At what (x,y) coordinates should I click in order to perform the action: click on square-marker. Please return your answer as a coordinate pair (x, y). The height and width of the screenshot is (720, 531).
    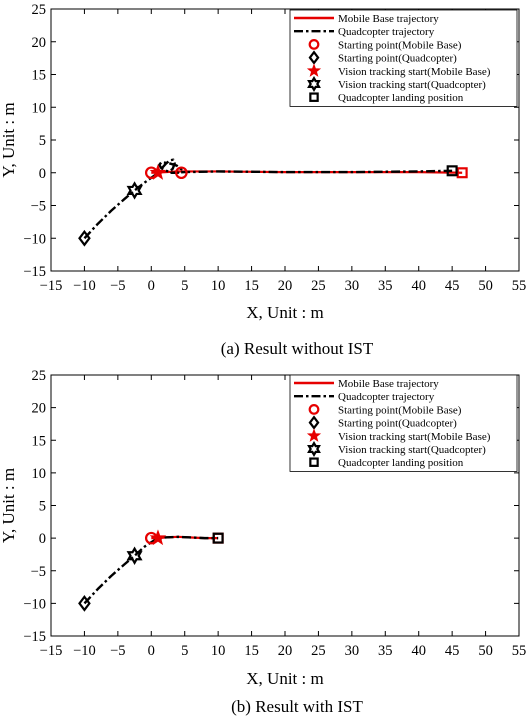
    Looking at the image, I should click on (462, 173).